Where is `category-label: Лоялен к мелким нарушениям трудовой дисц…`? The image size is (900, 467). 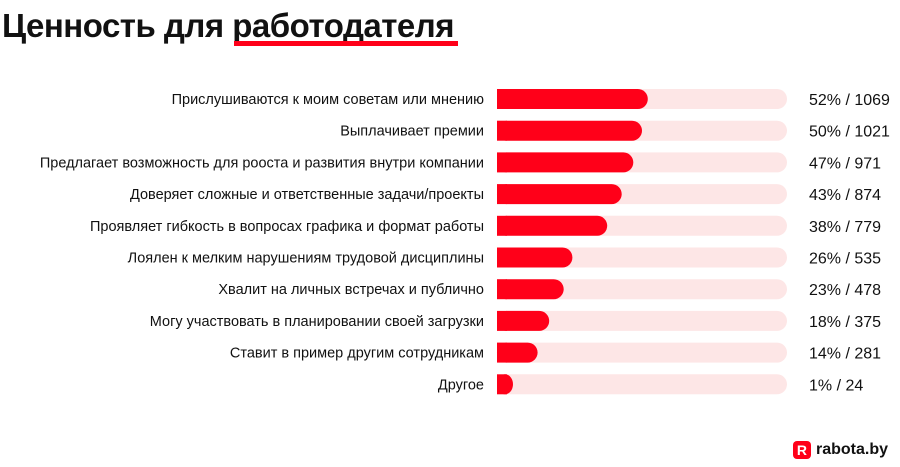 category-label: Лоялен к мелким нарушениям трудовой дисц… is located at coordinates (306, 259).